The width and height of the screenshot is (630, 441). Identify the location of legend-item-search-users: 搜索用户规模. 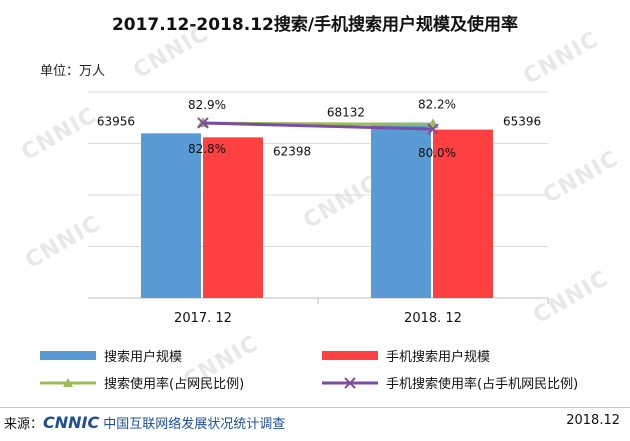
(111, 355).